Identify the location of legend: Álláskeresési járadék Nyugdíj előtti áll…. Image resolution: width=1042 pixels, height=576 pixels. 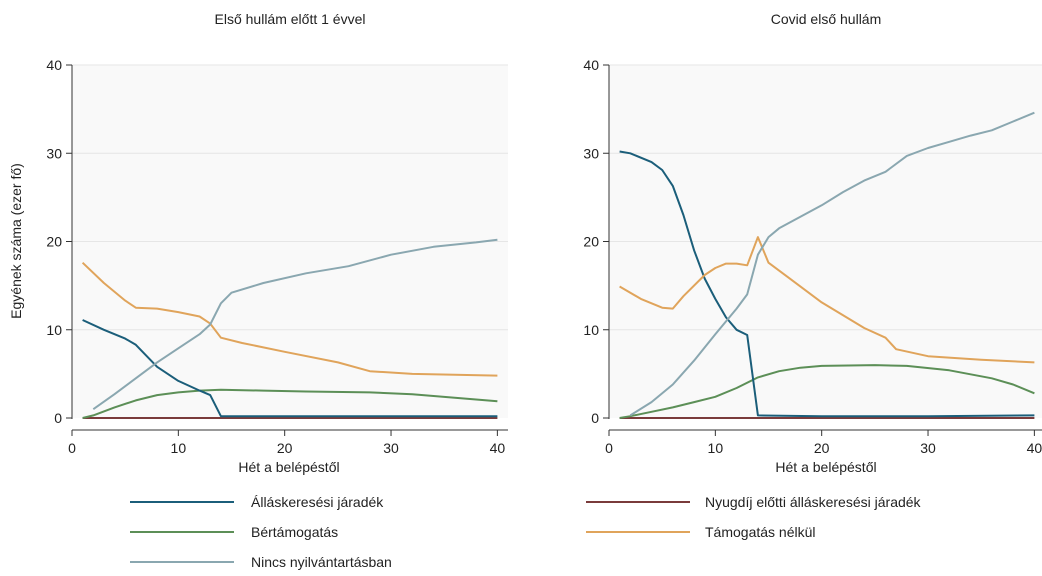
(526, 532).